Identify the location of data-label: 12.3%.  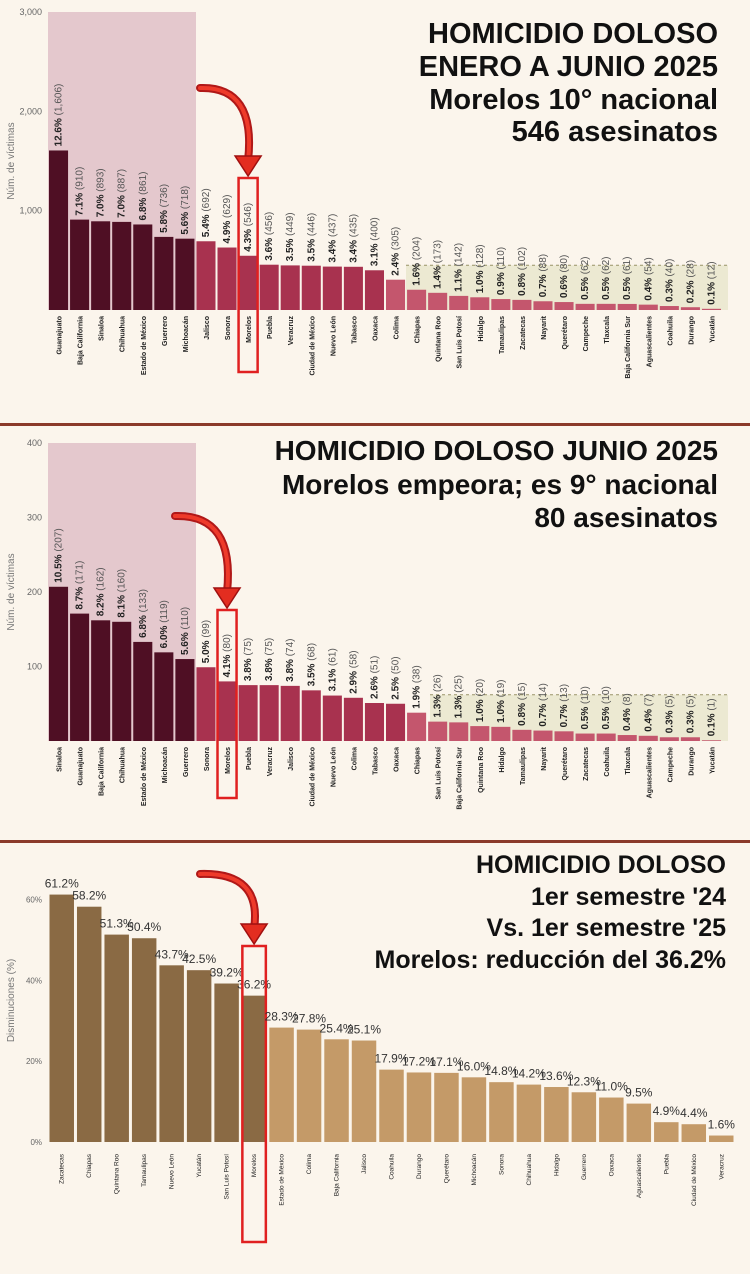
(584, 1081).